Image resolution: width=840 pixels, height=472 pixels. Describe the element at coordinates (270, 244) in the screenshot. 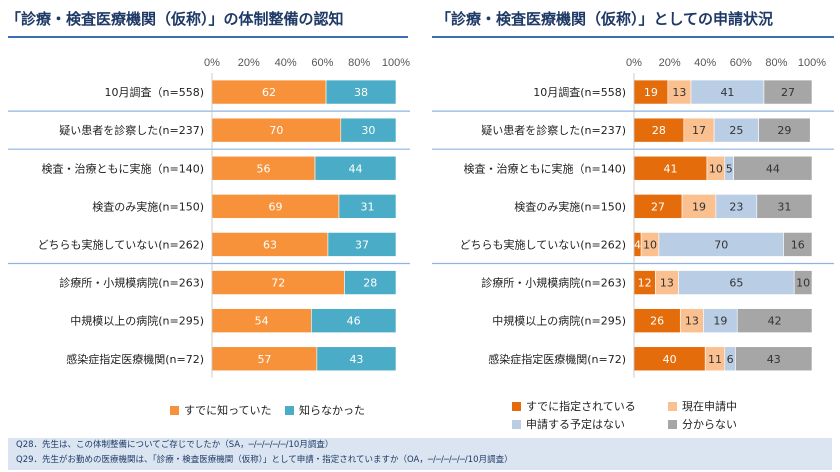

I see `left-data-label: 63` at that location.